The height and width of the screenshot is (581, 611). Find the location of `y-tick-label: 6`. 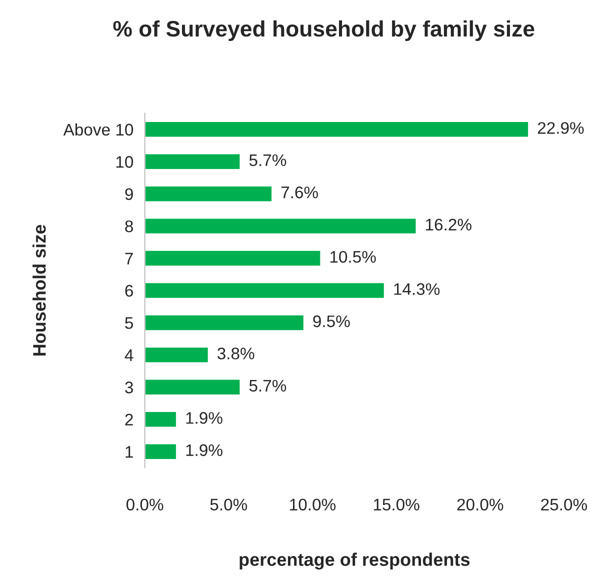

y-tick-label: 6 is located at coordinates (129, 290).